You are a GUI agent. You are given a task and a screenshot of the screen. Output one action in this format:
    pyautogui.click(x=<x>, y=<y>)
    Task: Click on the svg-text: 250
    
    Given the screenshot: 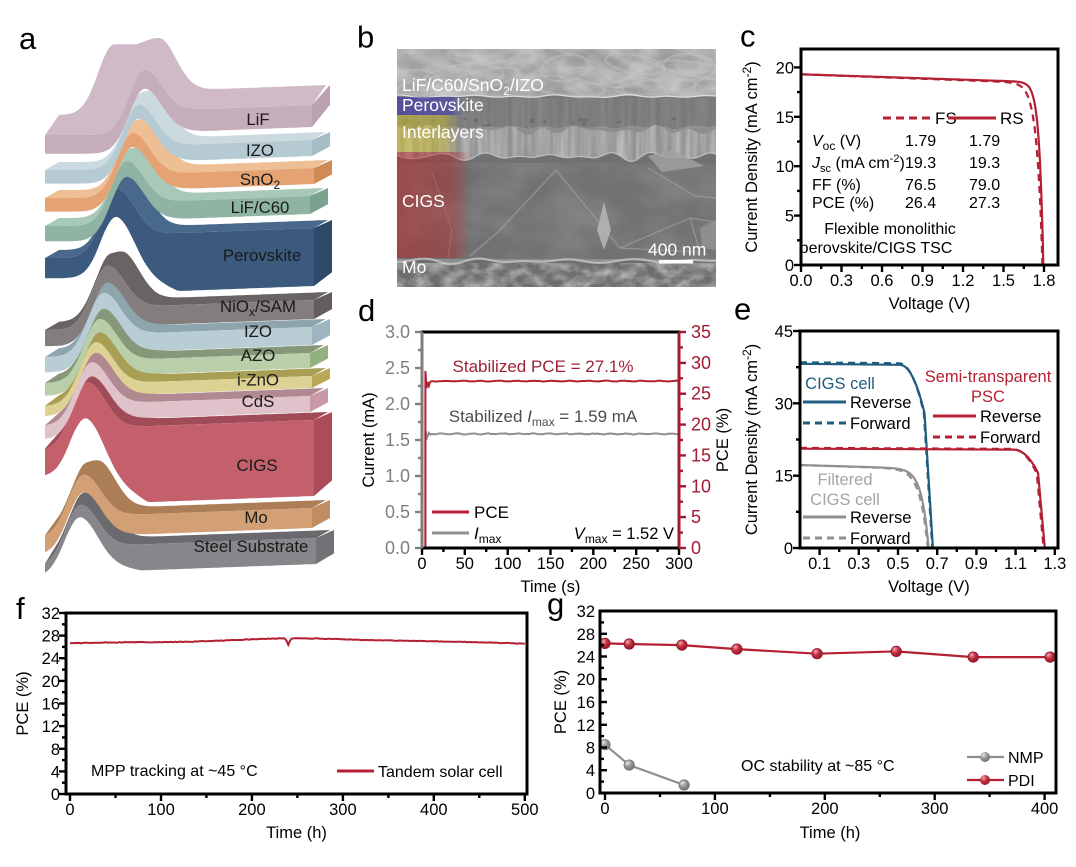 What is the action you would take?
    pyautogui.click(x=636, y=564)
    